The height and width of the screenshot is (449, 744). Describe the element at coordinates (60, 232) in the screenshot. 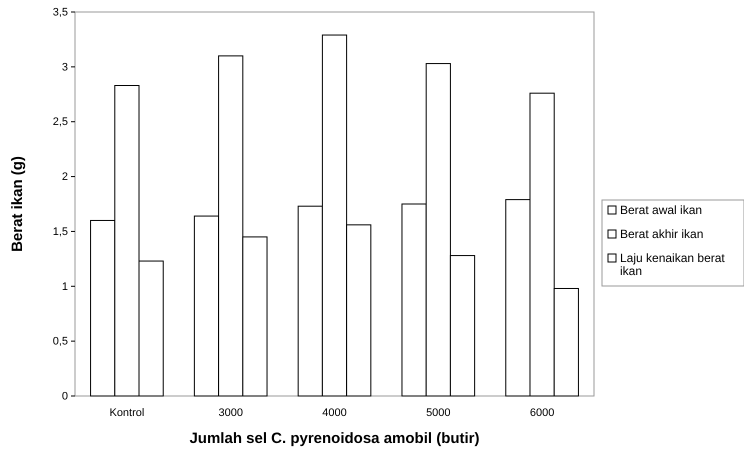

I see `y-tick-label: 1,5` at that location.